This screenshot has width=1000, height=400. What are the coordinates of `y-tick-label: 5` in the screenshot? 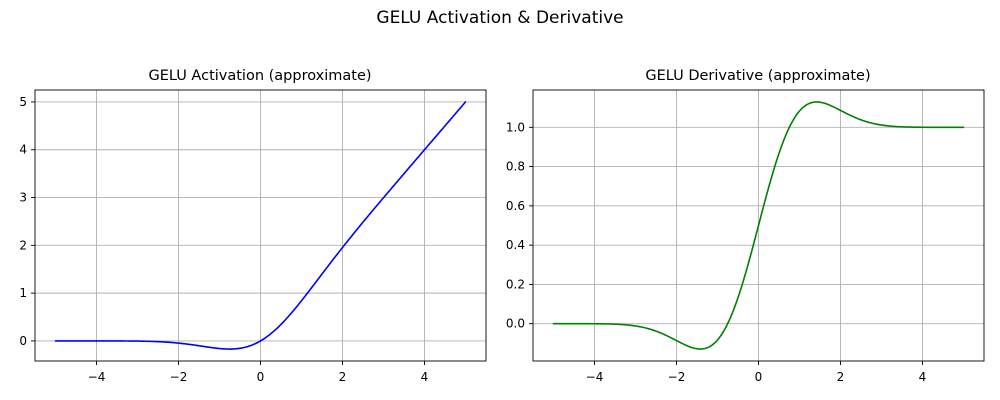 It's located at (23, 102).